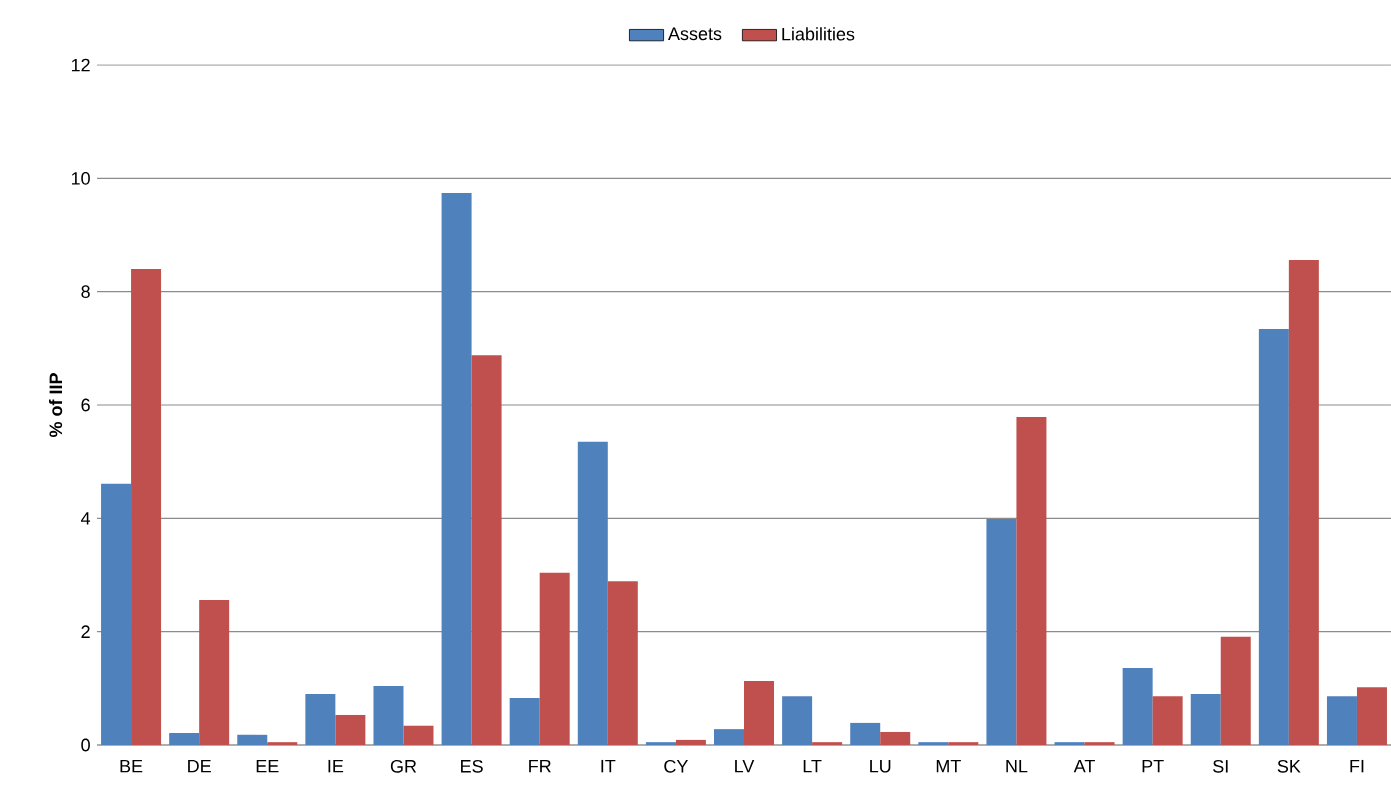 This screenshot has width=1391, height=788. What do you see at coordinates (472, 766) in the screenshot?
I see `x-tick-label: ES` at bounding box center [472, 766].